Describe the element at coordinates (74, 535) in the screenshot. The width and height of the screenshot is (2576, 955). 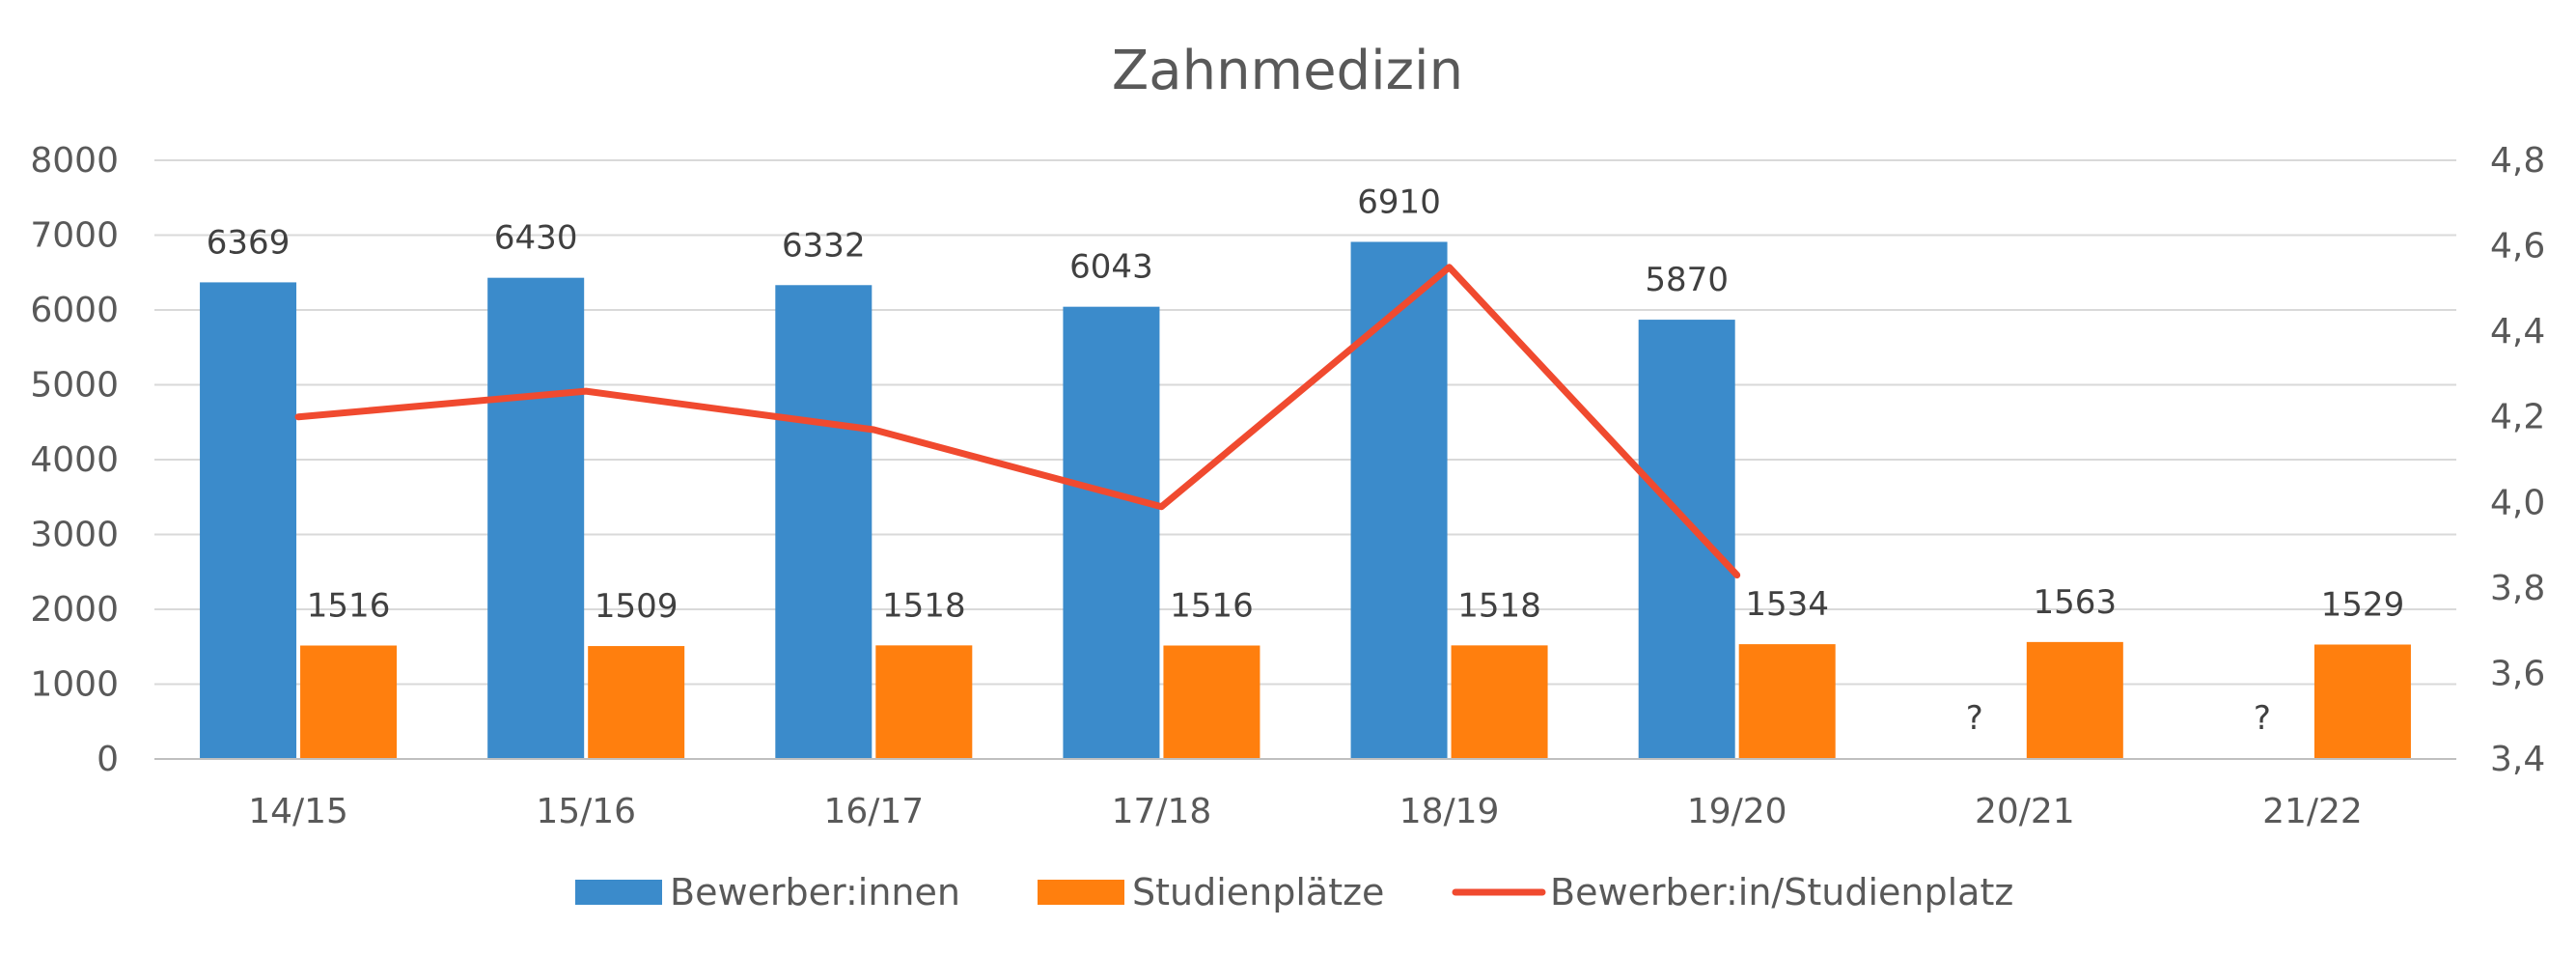
I see `y-tick-label: 3000` at that location.